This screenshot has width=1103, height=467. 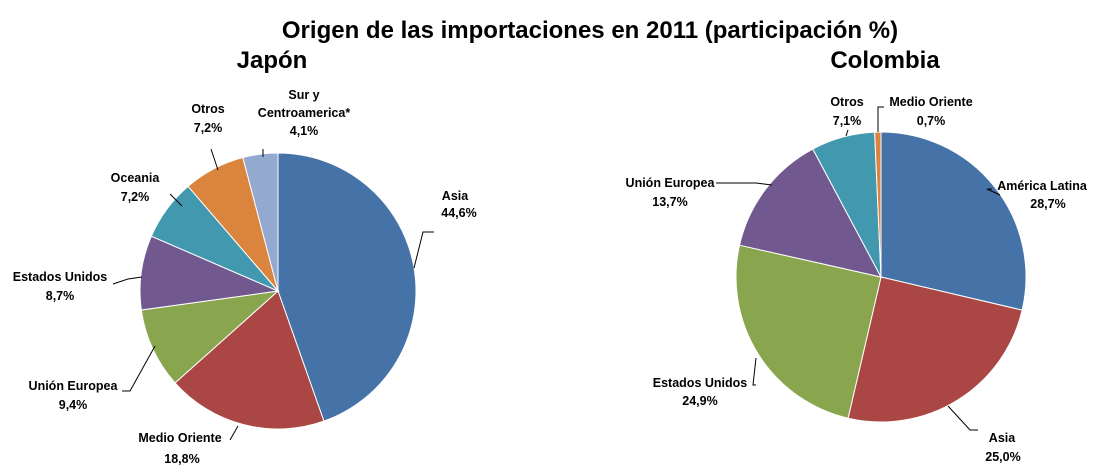 I want to click on slice-value-otros: 7,2%, so click(x=208, y=128).